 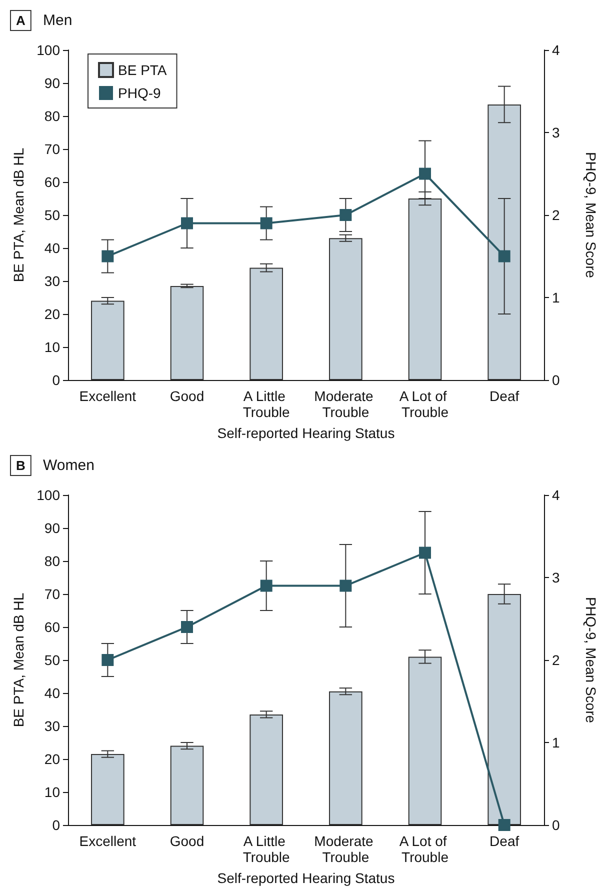 What do you see at coordinates (21, 465) in the screenshot?
I see `text: B` at bounding box center [21, 465].